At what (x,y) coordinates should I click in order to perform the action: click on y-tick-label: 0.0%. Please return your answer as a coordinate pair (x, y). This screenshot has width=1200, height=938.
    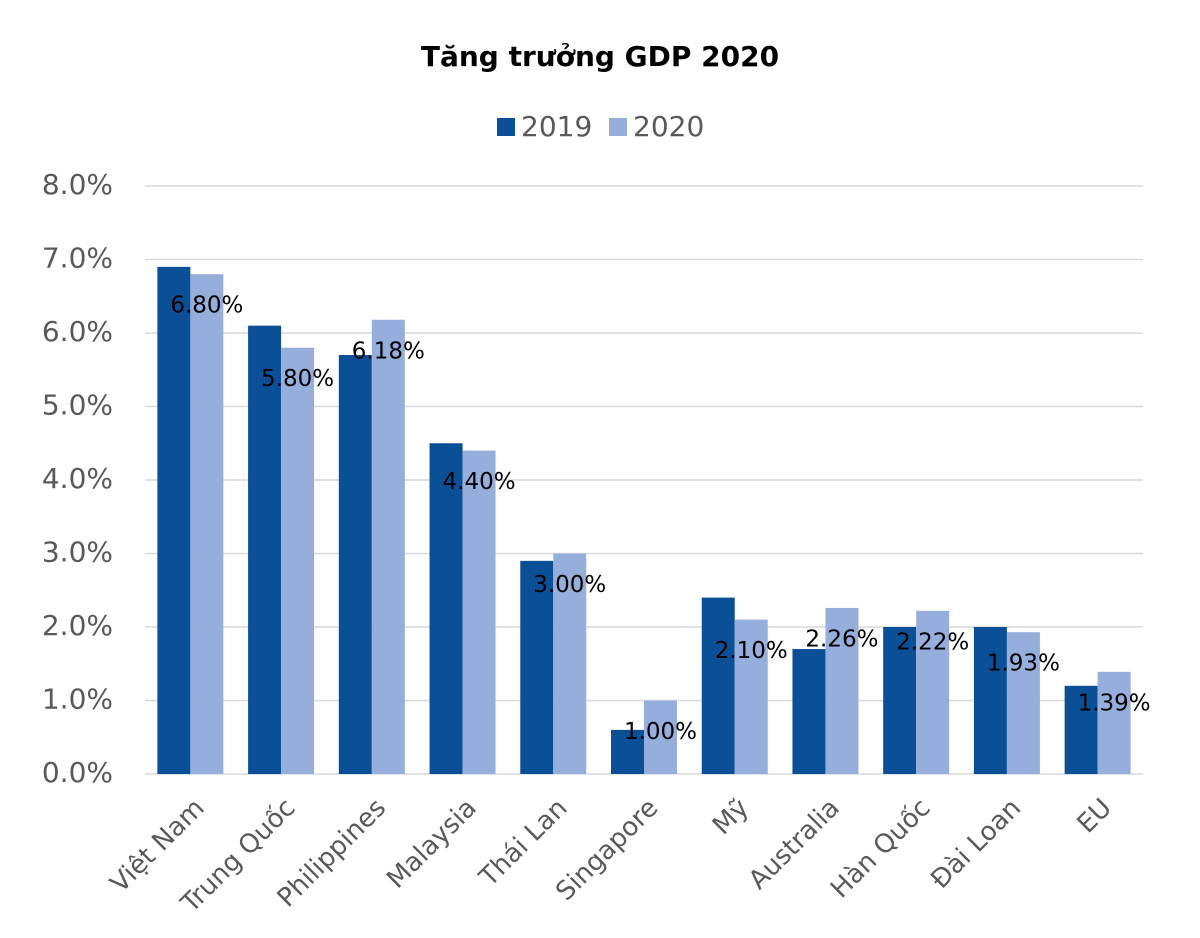
    Looking at the image, I should click on (77, 772).